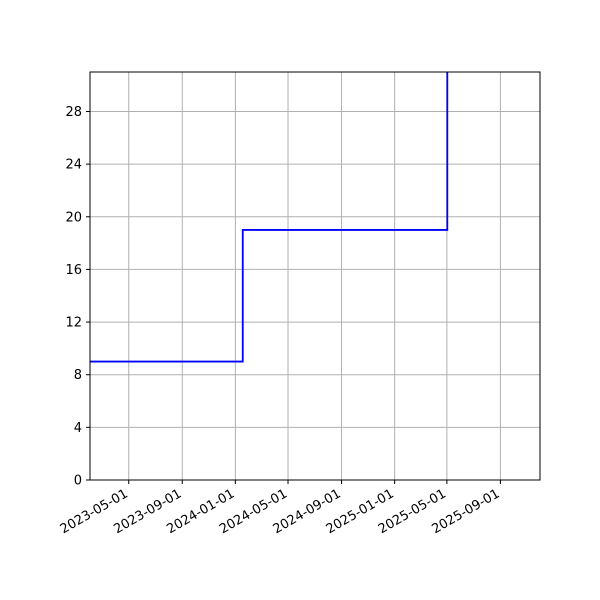 The width and height of the screenshot is (600, 600). Describe the element at coordinates (73, 112) in the screenshot. I see `y-tick-label: 28` at that location.